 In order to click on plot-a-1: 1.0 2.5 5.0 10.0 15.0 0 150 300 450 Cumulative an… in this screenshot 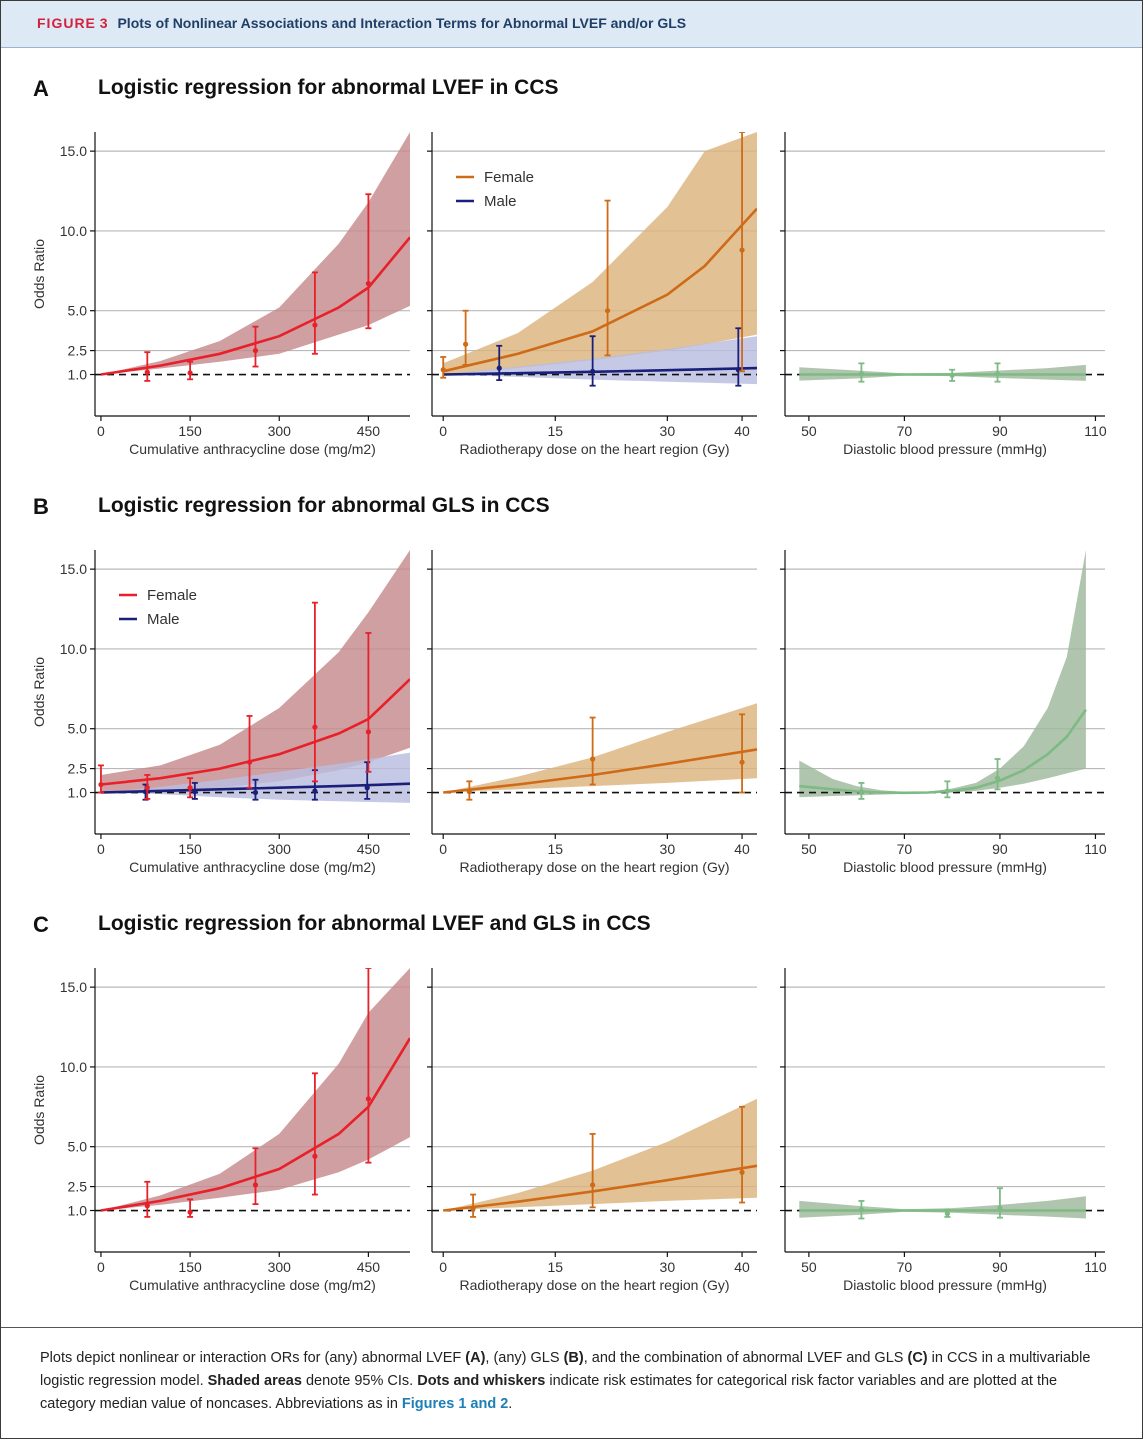, I will do `click(220, 294)`.